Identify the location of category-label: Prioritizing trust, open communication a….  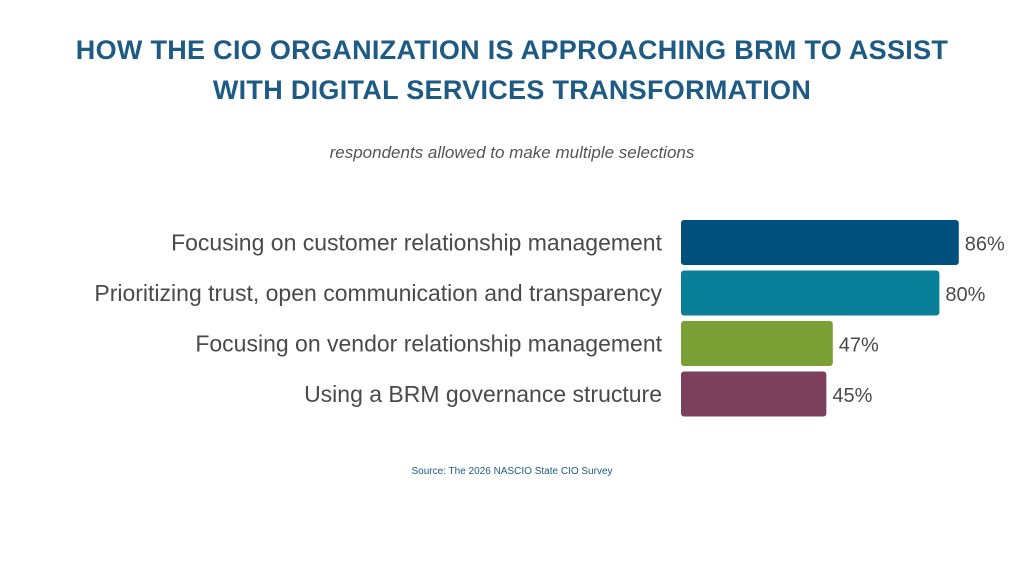
(378, 293).